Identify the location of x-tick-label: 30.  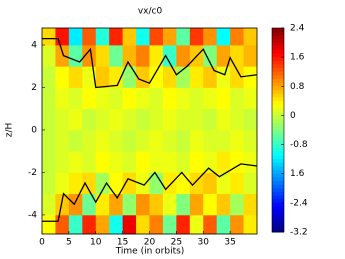
(204, 243).